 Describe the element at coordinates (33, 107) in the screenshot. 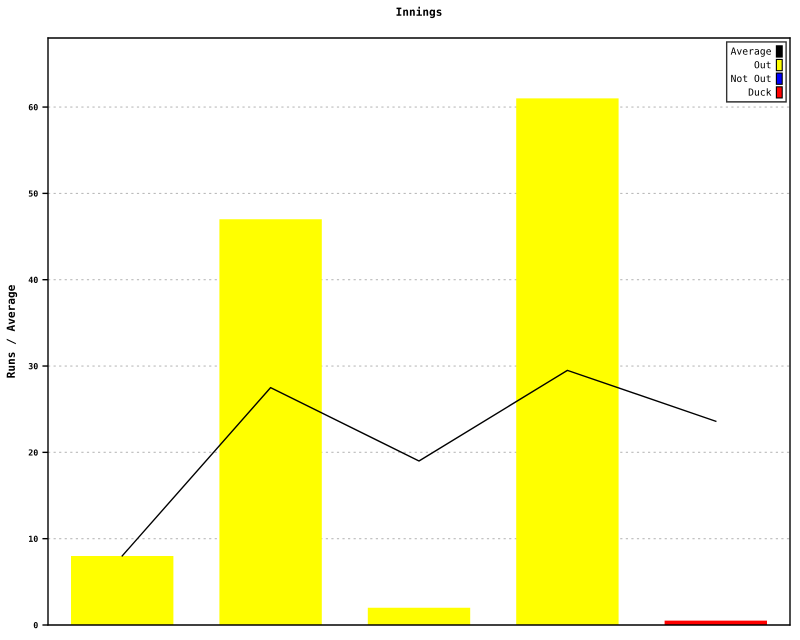

I see `y-tick-label: 60` at that location.